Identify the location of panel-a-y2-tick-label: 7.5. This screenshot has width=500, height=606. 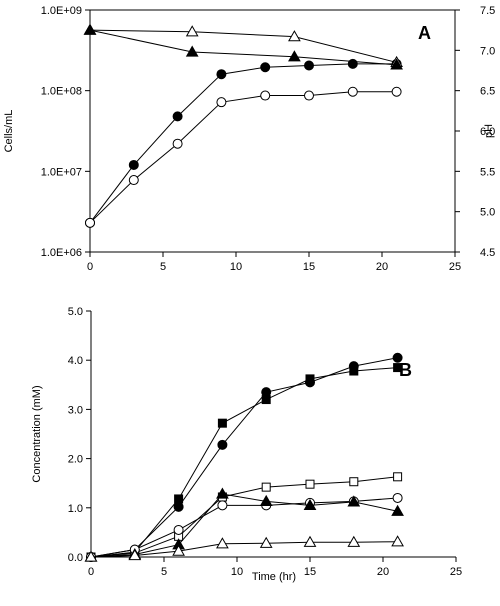
(487, 11).